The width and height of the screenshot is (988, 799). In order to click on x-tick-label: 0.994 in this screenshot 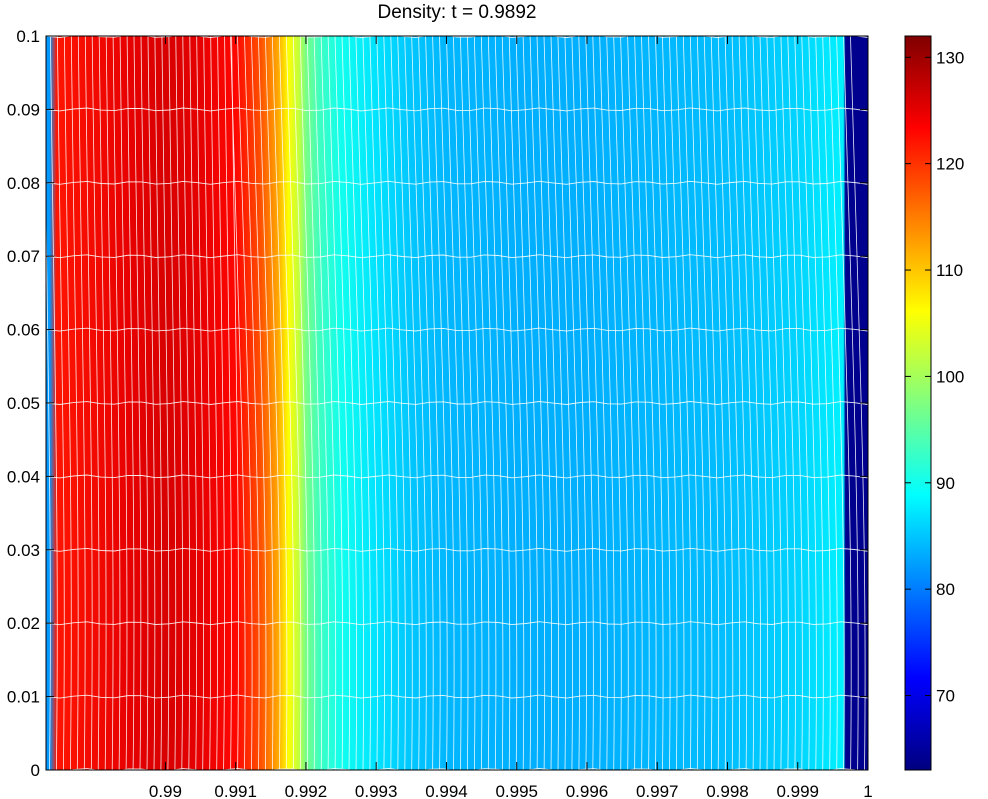, I will do `click(446, 790)`.